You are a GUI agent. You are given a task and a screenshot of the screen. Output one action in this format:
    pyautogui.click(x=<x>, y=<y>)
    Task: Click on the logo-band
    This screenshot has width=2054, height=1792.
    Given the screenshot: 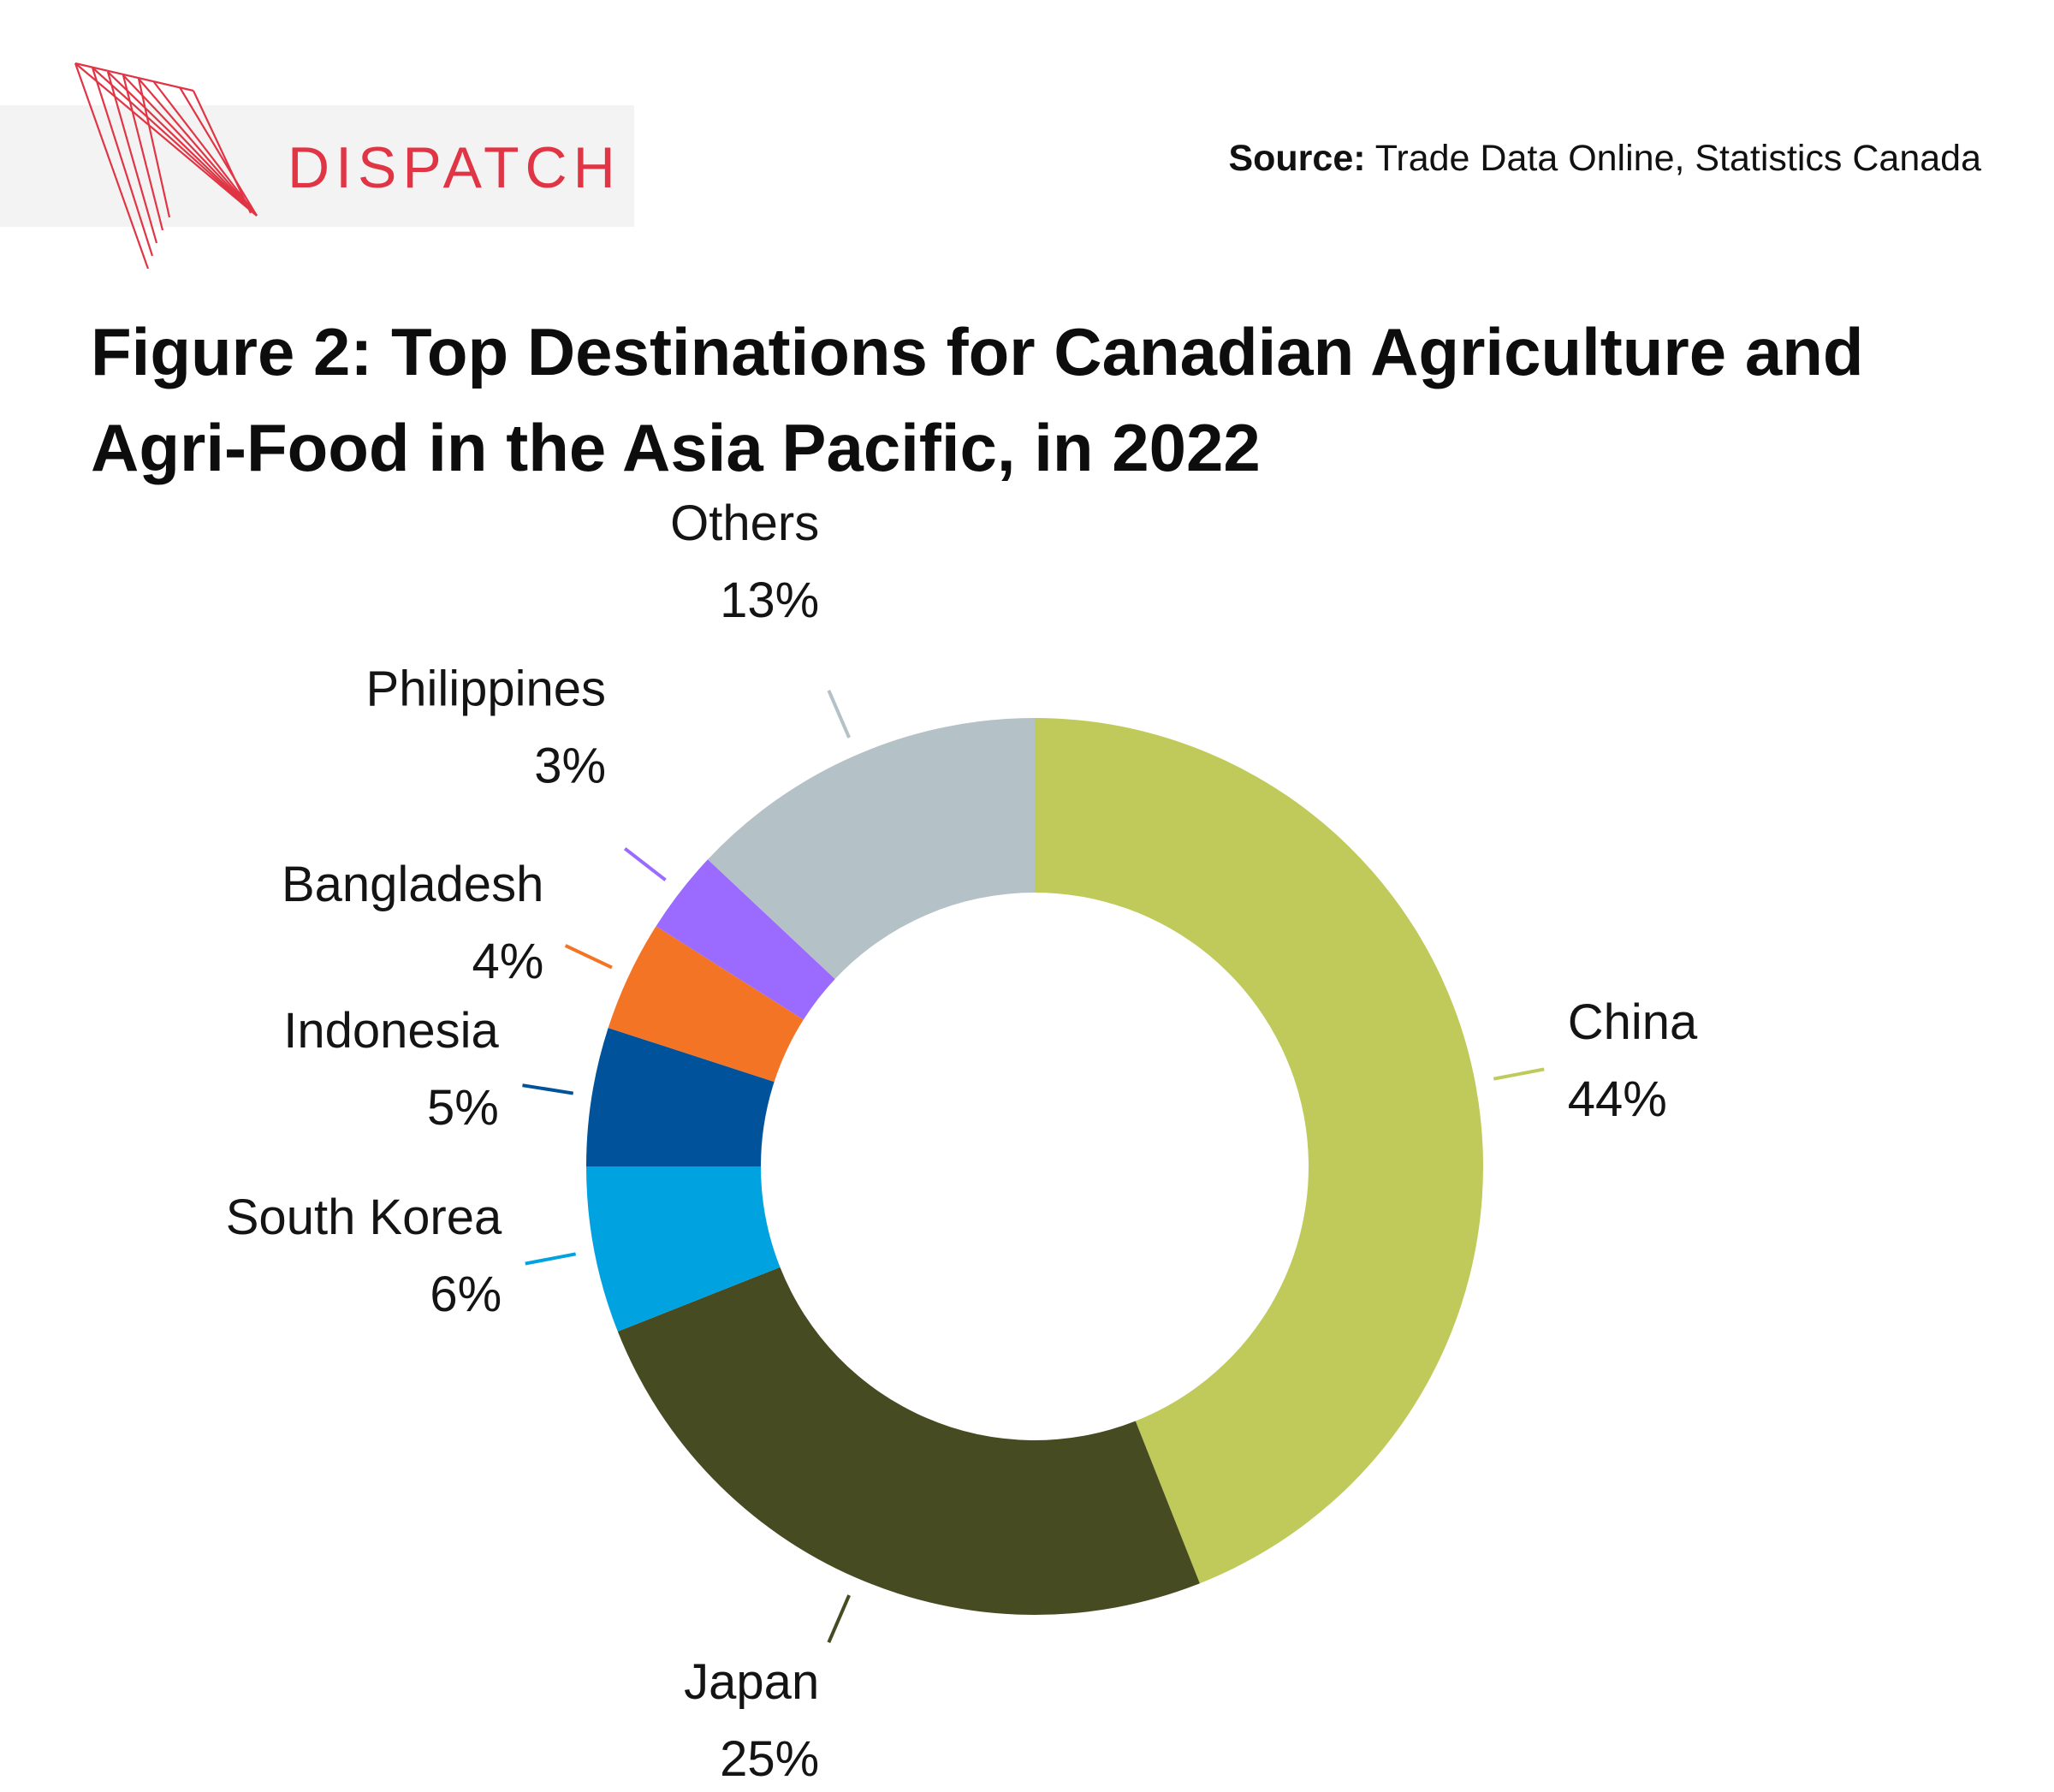 What is the action you would take?
    pyautogui.click(x=317, y=166)
    